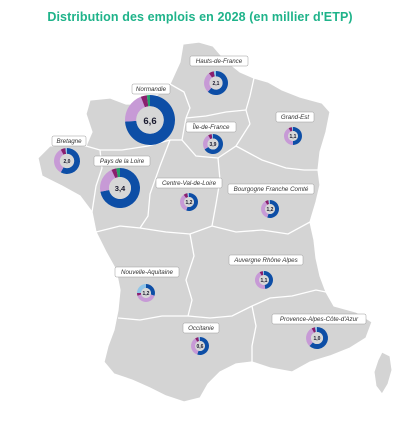  I want to click on donut-value: 2,1, so click(216, 84).